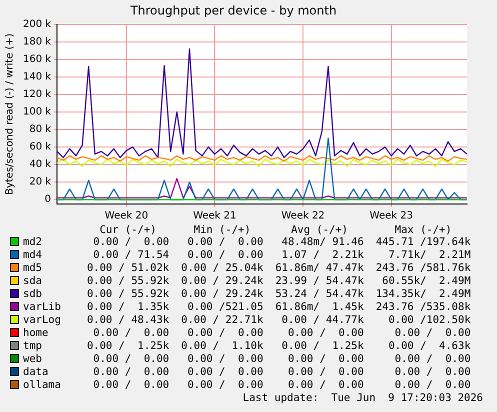  What do you see at coordinates (222, 230) in the screenshot?
I see `text: Min (-/+)` at bounding box center [222, 230].